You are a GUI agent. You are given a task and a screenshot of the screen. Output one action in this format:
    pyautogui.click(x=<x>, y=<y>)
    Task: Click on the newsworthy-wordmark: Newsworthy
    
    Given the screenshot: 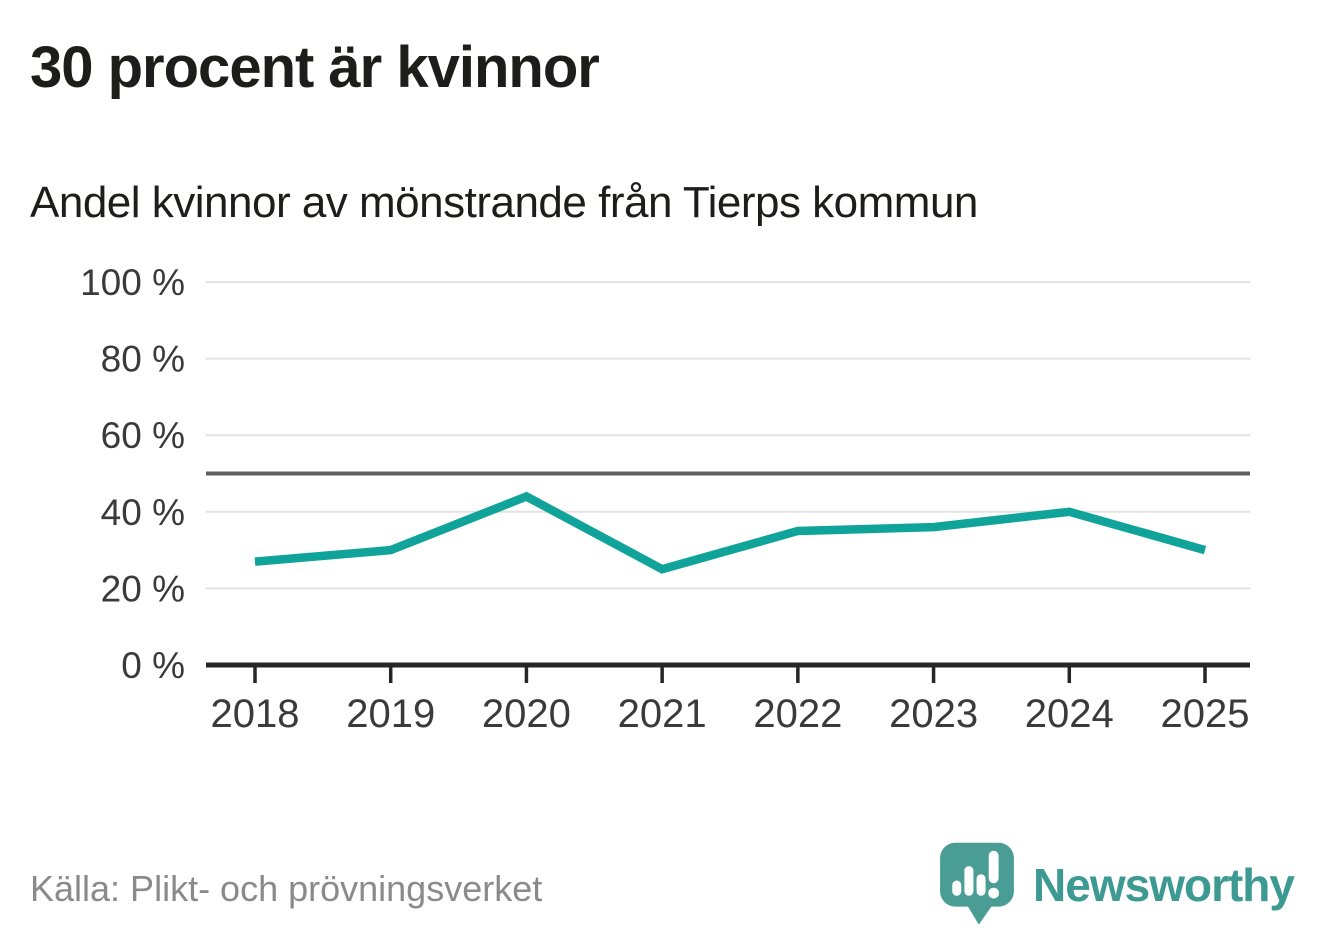 What is the action you would take?
    pyautogui.click(x=1164, y=885)
    